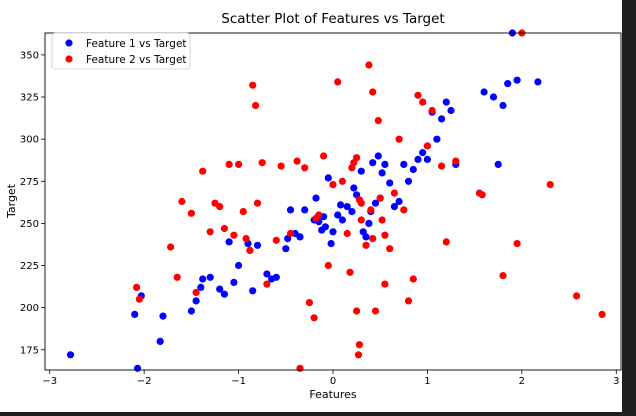 The height and width of the screenshot is (416, 636). I want to click on y-tick-label: 250, so click(29, 224).